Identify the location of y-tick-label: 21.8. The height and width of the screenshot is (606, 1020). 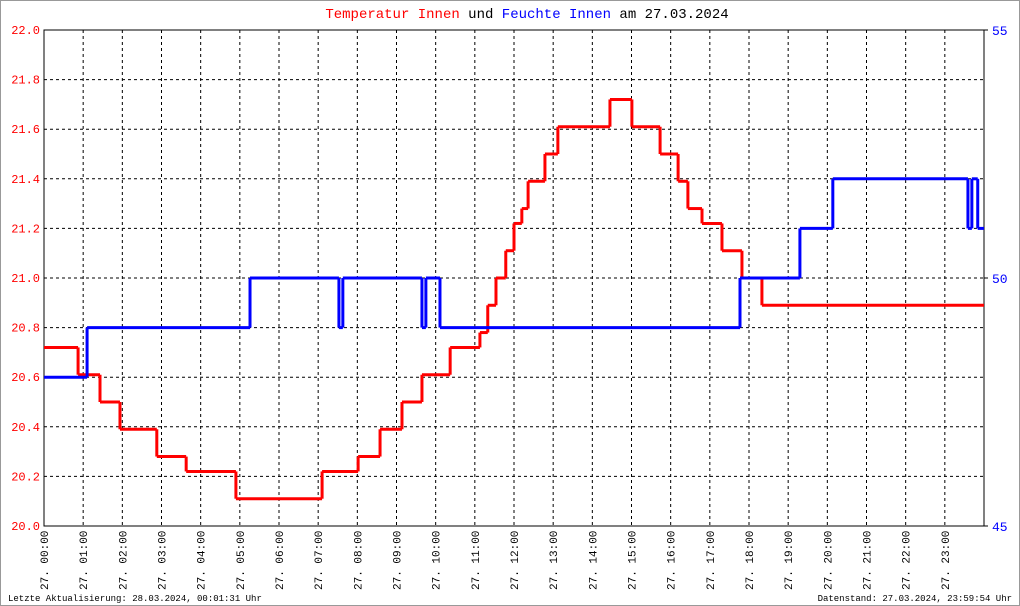
(25, 81).